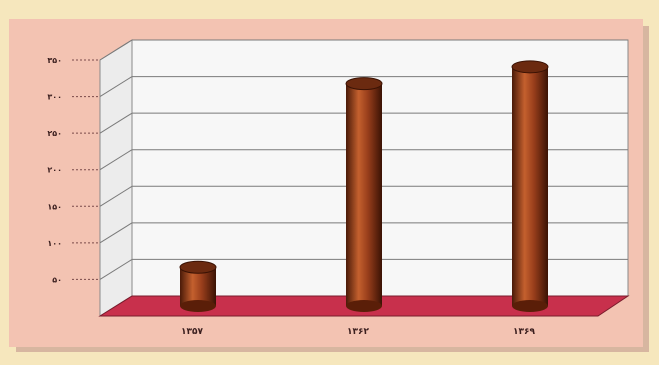  Describe the element at coordinates (524, 332) in the screenshot. I see `x-tick-label: ۱۳۶۹` at that location.